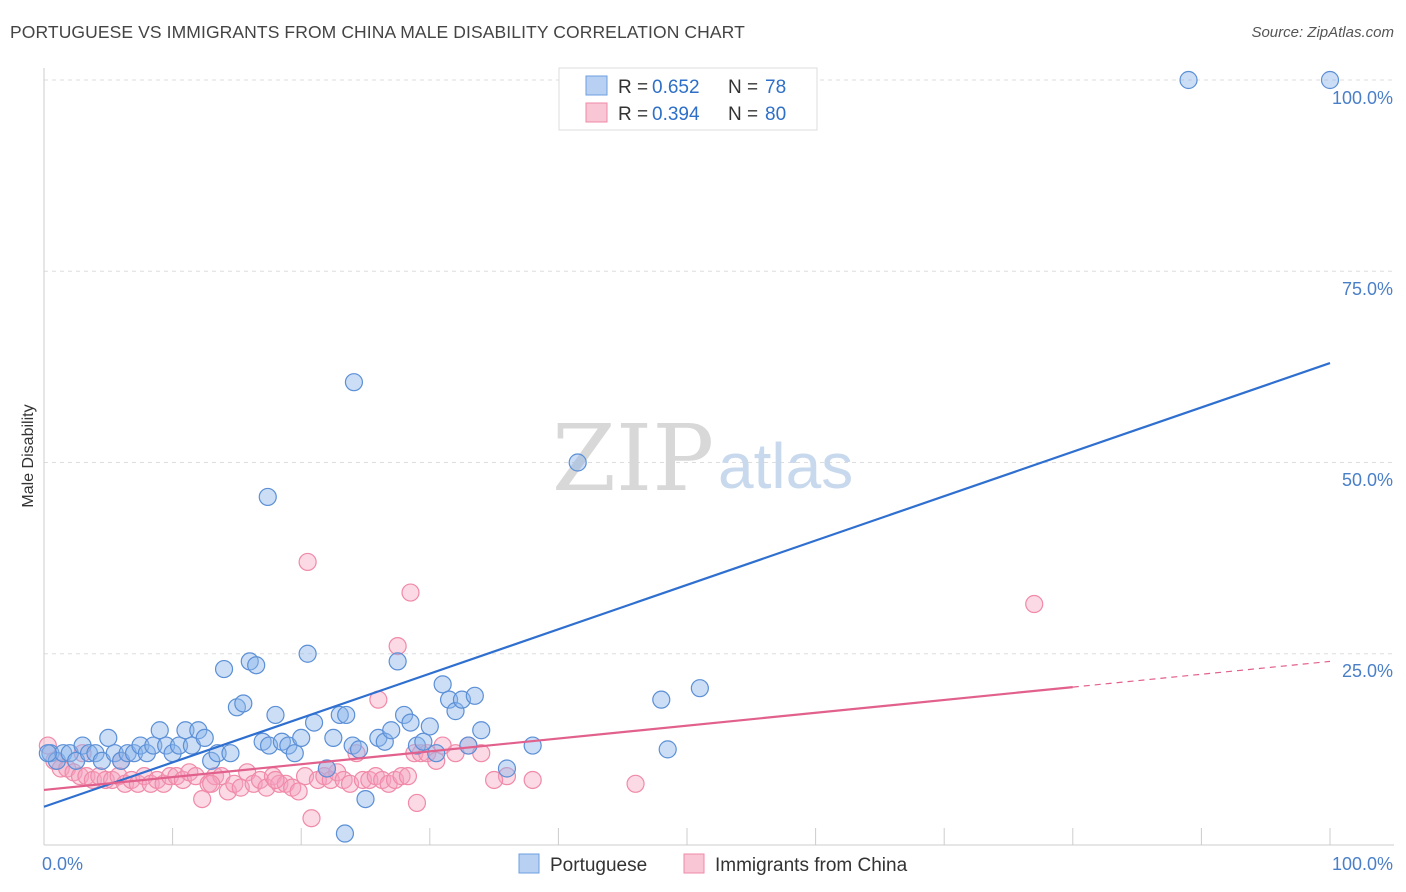 The image size is (1406, 892). Describe the element at coordinates (775, 114) in the screenshot. I see `legend-n-value-china: 80` at that location.